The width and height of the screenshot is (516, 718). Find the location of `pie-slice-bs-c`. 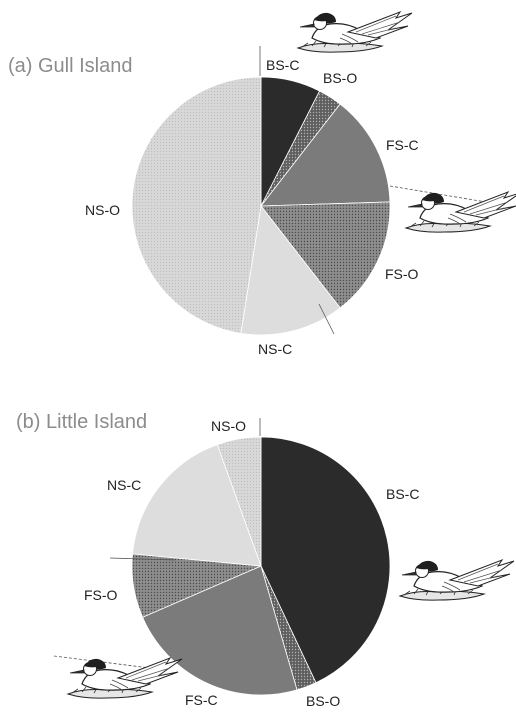

pie-slice-bs-c is located at coordinates (325, 560).